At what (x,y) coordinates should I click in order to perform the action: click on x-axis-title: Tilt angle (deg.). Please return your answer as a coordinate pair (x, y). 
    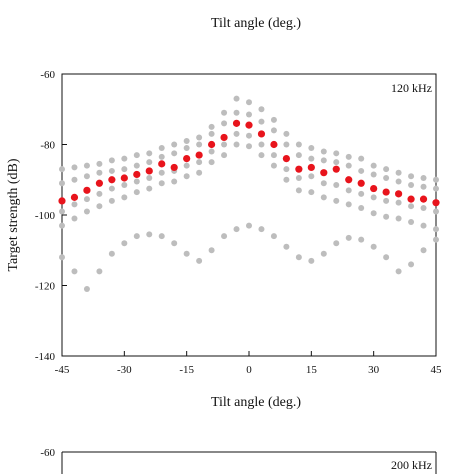
    Looking at the image, I should click on (256, 402).